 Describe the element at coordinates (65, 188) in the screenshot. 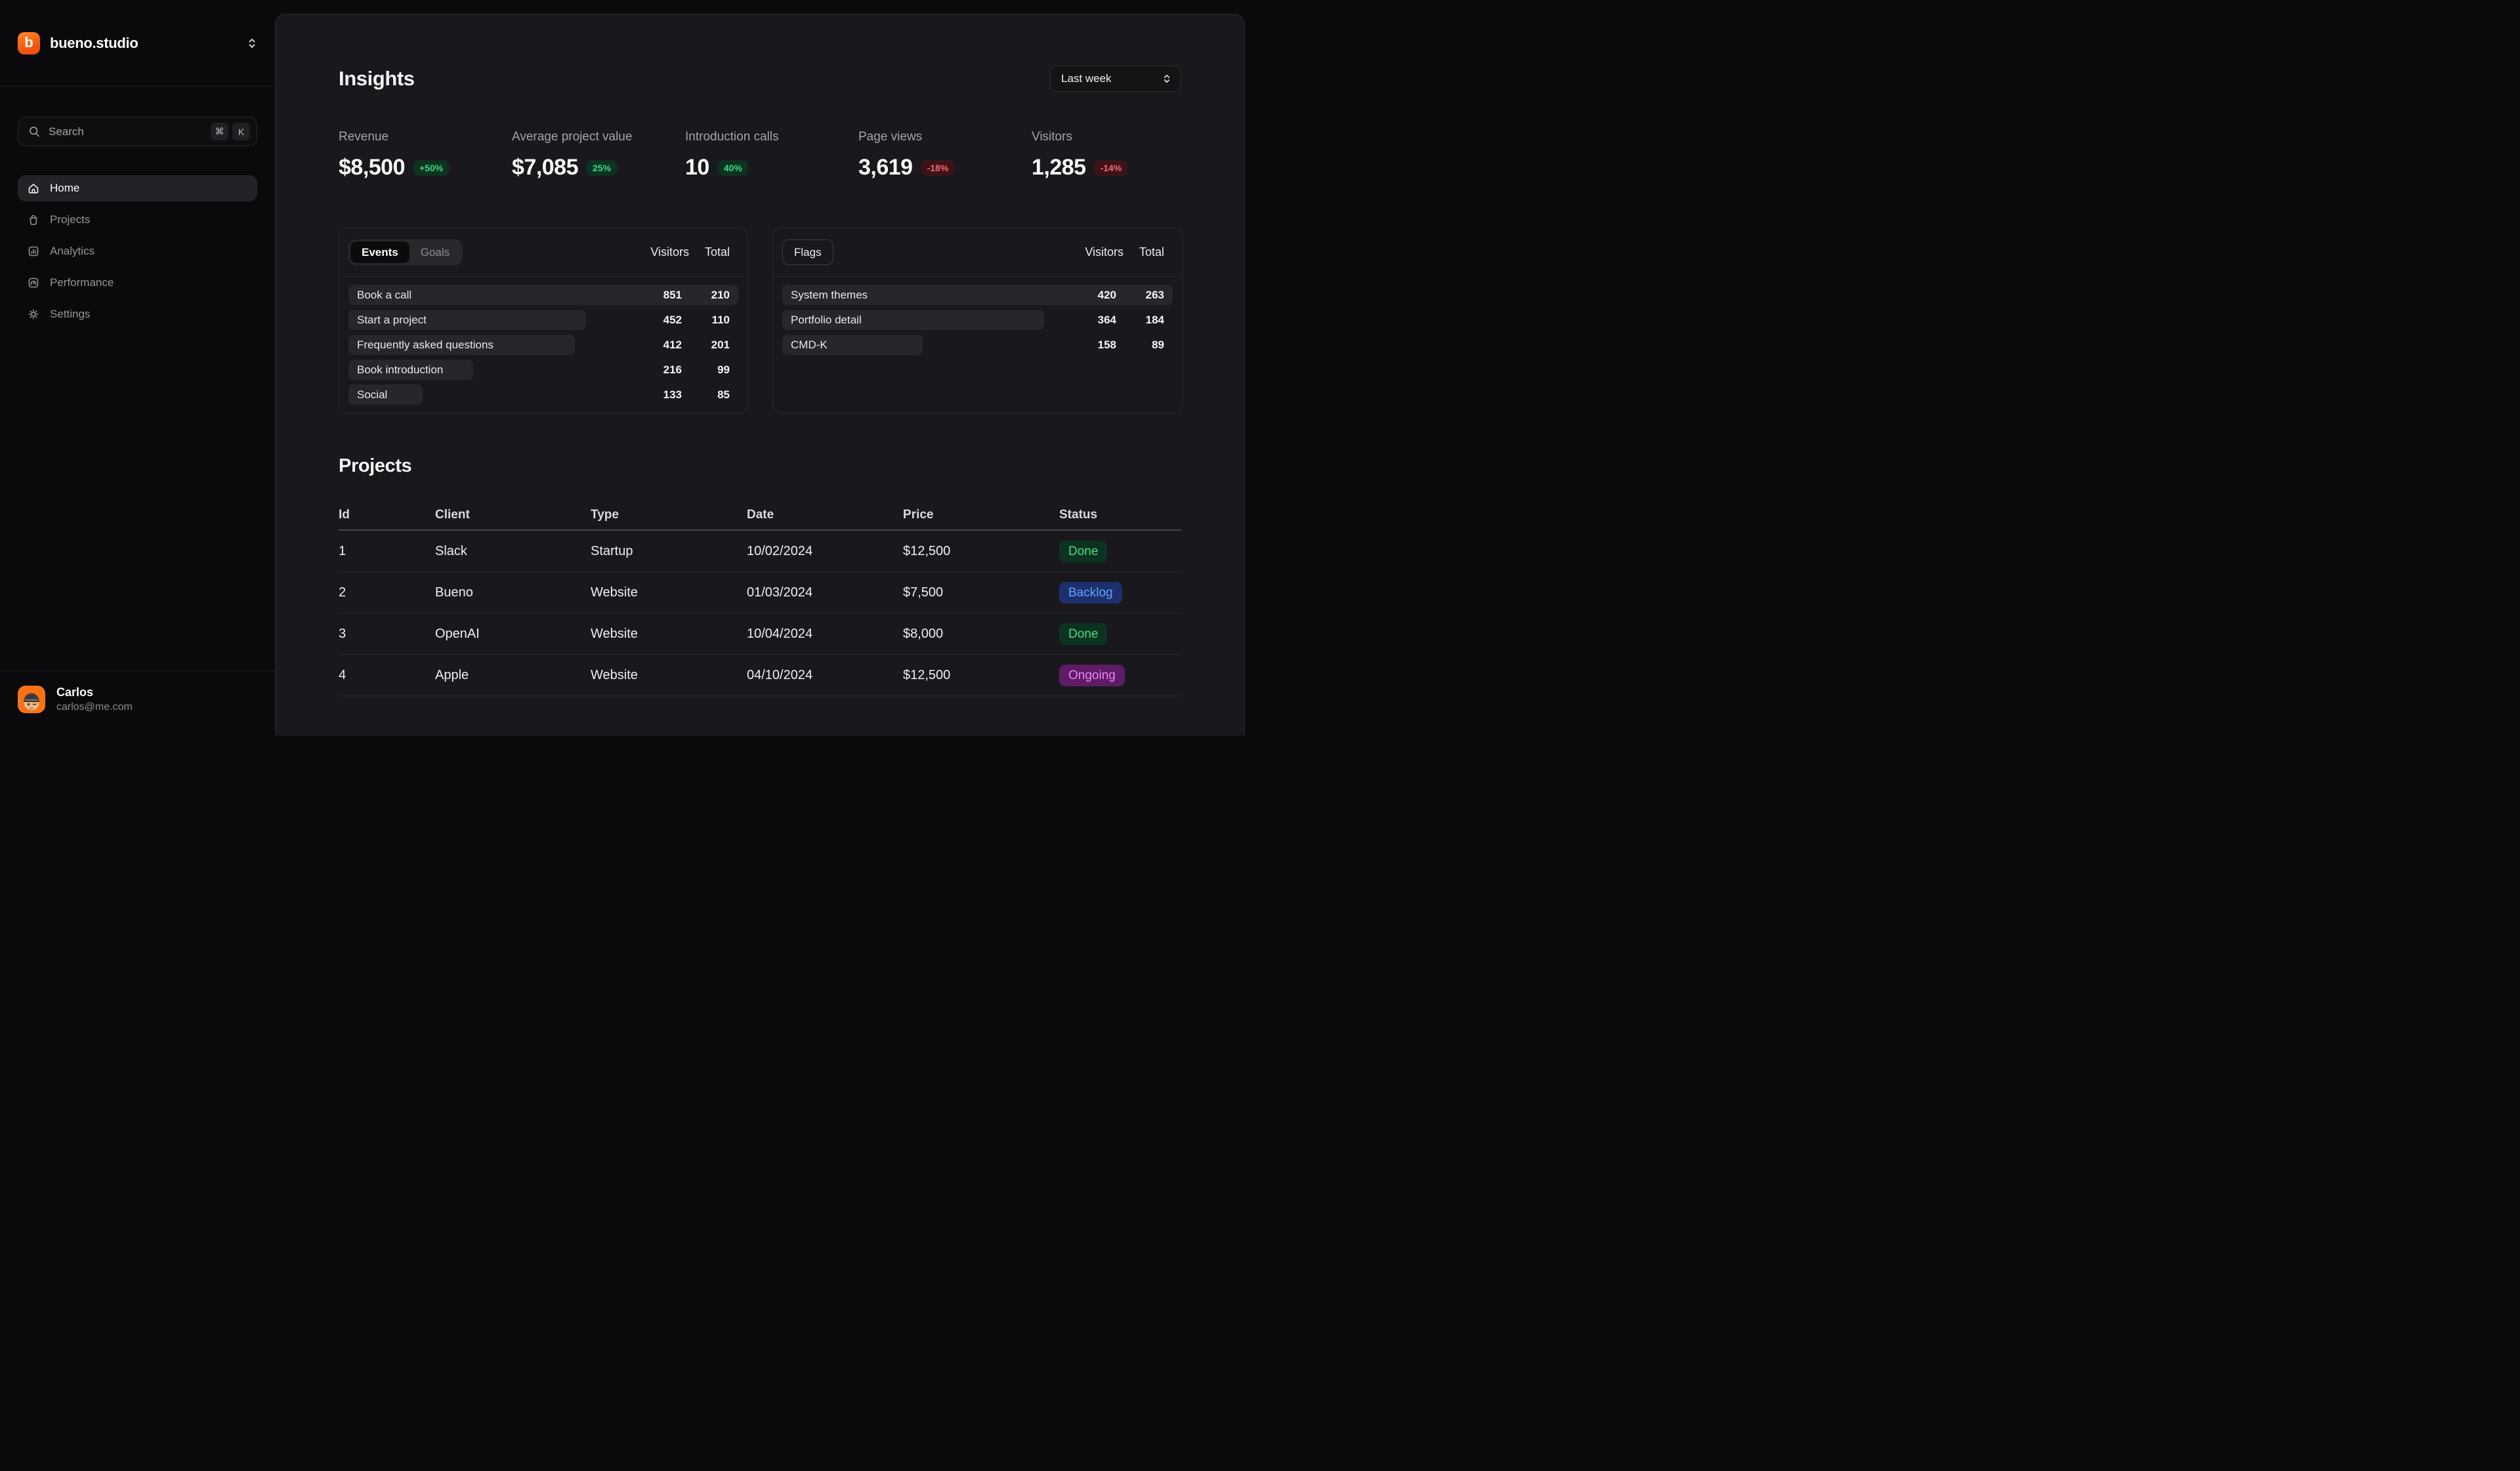

I see `sidebar-item-label: Home` at that location.